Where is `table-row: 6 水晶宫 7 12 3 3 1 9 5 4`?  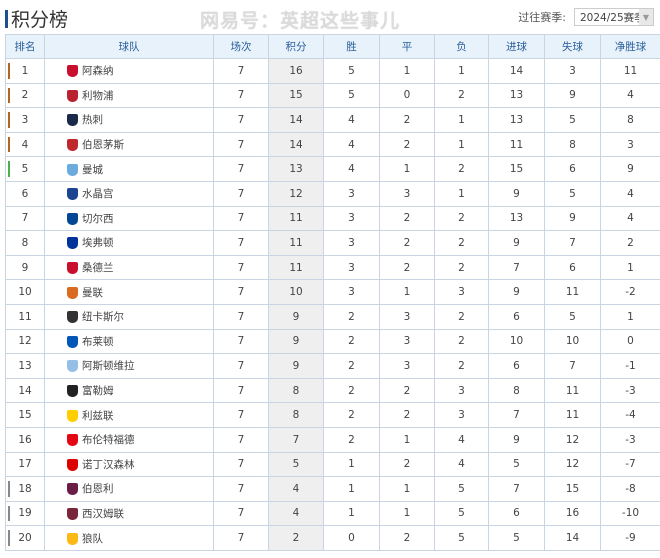
table-row: 6 水晶宫 7 12 3 3 1 9 5 4 is located at coordinates (332, 193).